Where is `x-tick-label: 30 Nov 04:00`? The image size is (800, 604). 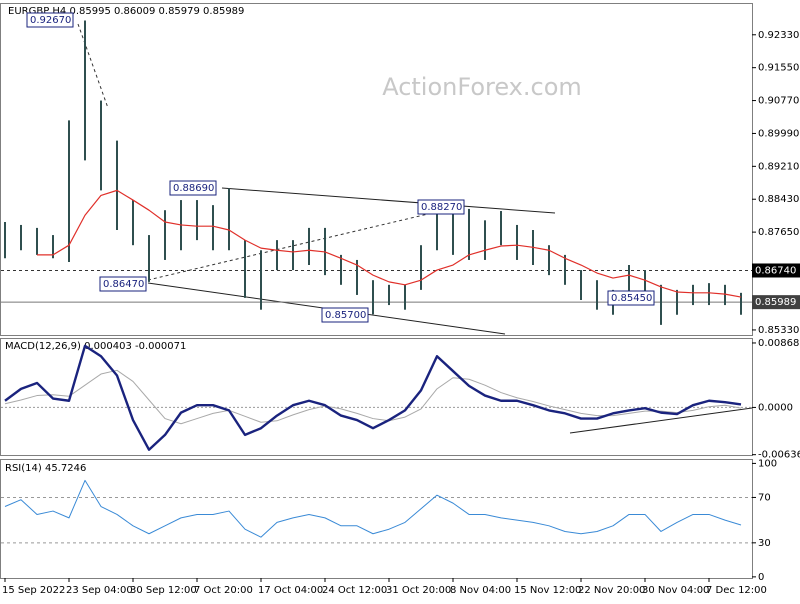 x-tick-label: 30 Nov 04:00 is located at coordinates (675, 590).